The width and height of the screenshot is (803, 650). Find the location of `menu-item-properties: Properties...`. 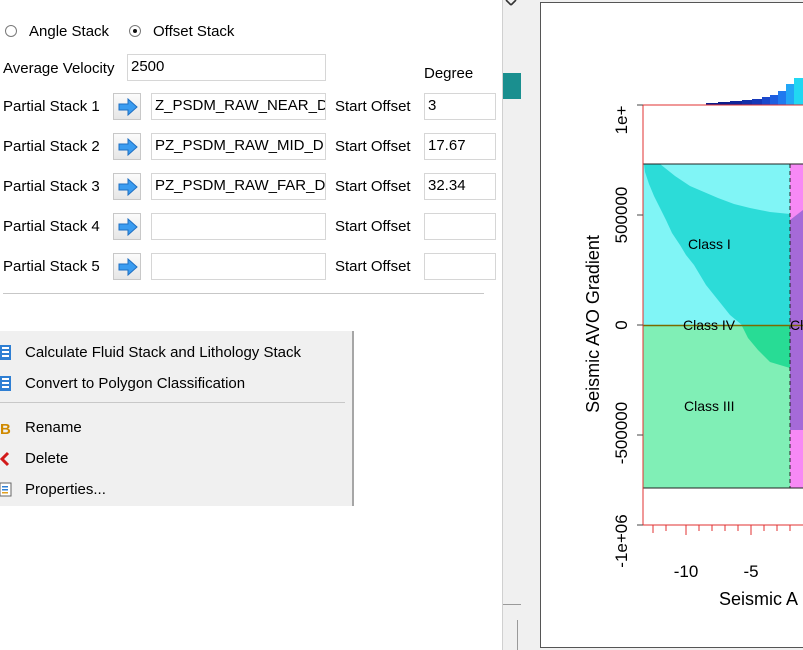

menu-item-properties: Properties... is located at coordinates (176, 490).